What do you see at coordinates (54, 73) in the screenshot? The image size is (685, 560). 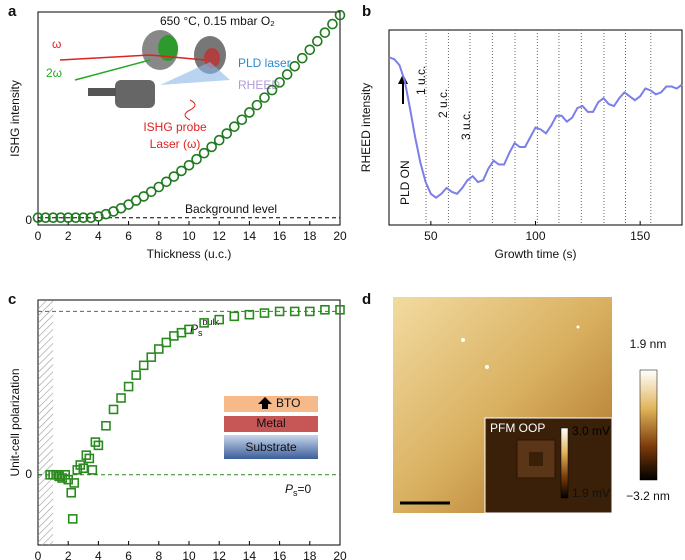 I see `two-omega: 2ω` at bounding box center [54, 73].